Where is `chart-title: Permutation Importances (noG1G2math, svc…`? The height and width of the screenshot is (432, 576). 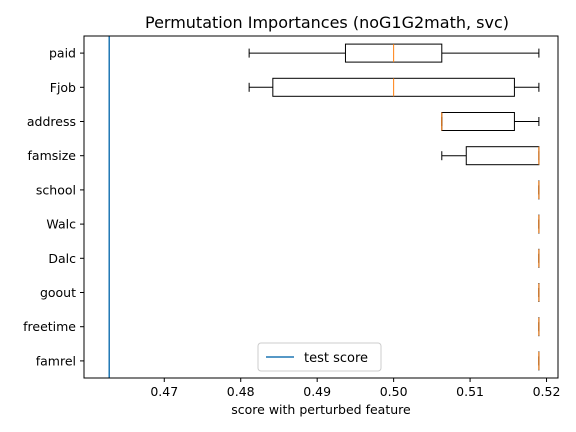 chart-title: Permutation Importances (noG1G2math, svc… is located at coordinates (327, 22).